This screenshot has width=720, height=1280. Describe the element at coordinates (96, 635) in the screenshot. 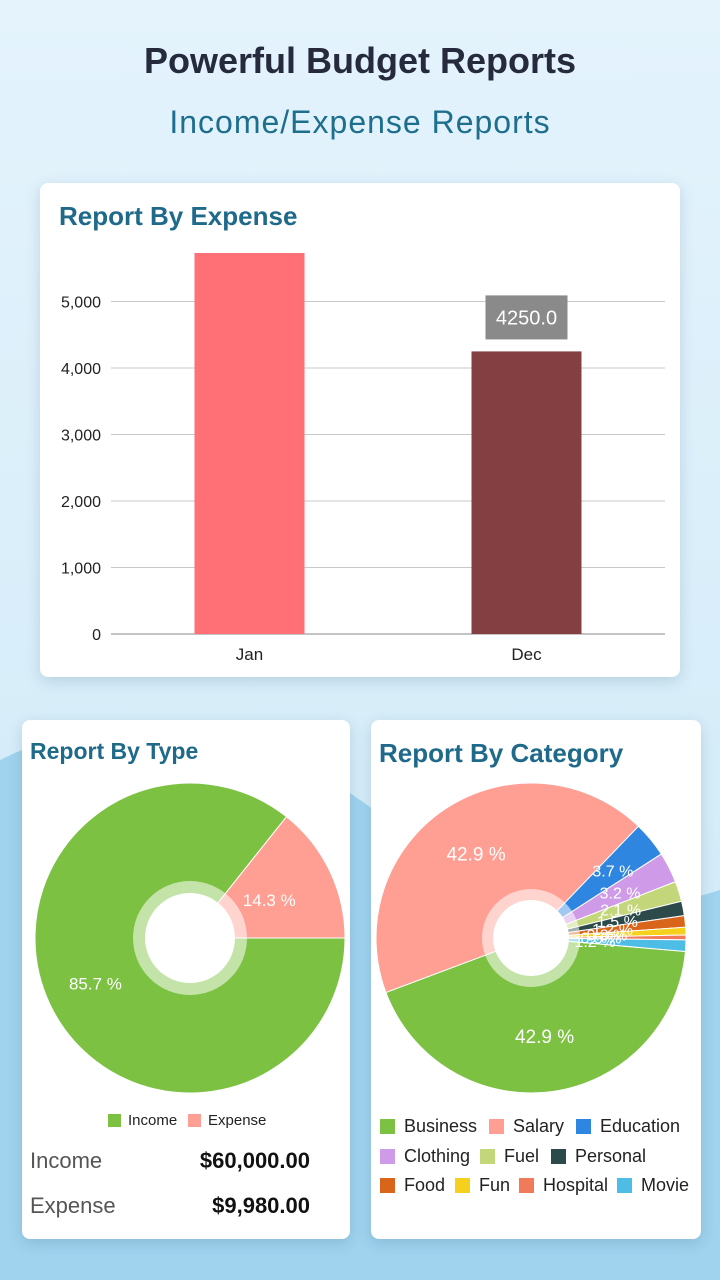

I see `y-tick-label: 0` at that location.